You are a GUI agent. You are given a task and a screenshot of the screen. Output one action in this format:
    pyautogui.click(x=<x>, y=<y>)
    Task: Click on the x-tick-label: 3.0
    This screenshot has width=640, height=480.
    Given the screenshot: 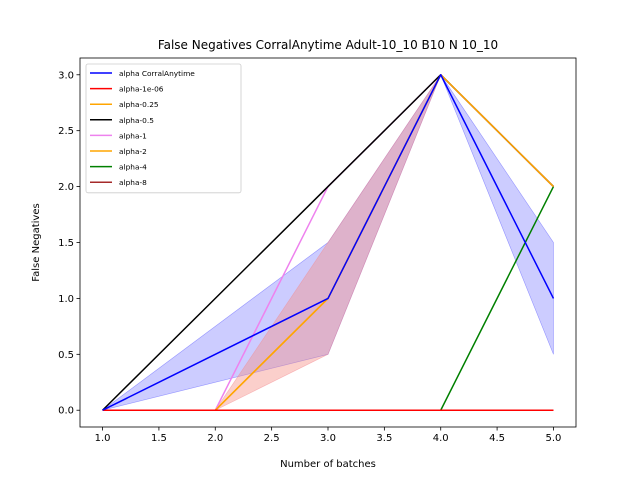 What is the action you would take?
    pyautogui.click(x=328, y=438)
    